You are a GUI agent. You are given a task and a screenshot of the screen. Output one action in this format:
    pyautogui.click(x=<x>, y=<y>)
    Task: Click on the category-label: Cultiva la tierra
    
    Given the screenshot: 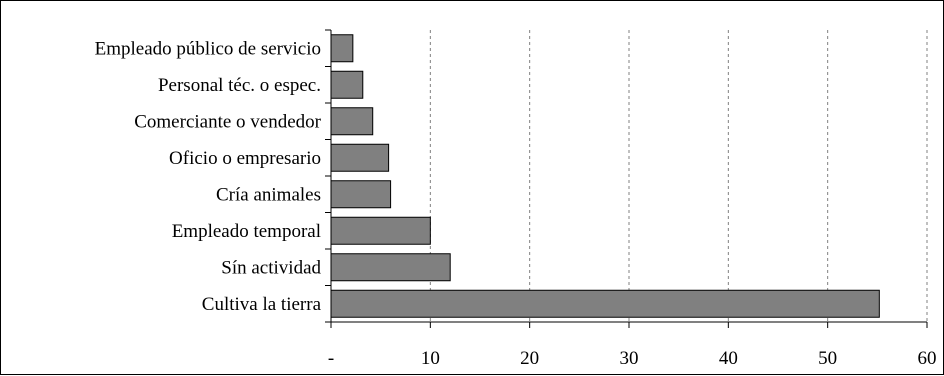 What is the action you would take?
    pyautogui.click(x=262, y=304)
    